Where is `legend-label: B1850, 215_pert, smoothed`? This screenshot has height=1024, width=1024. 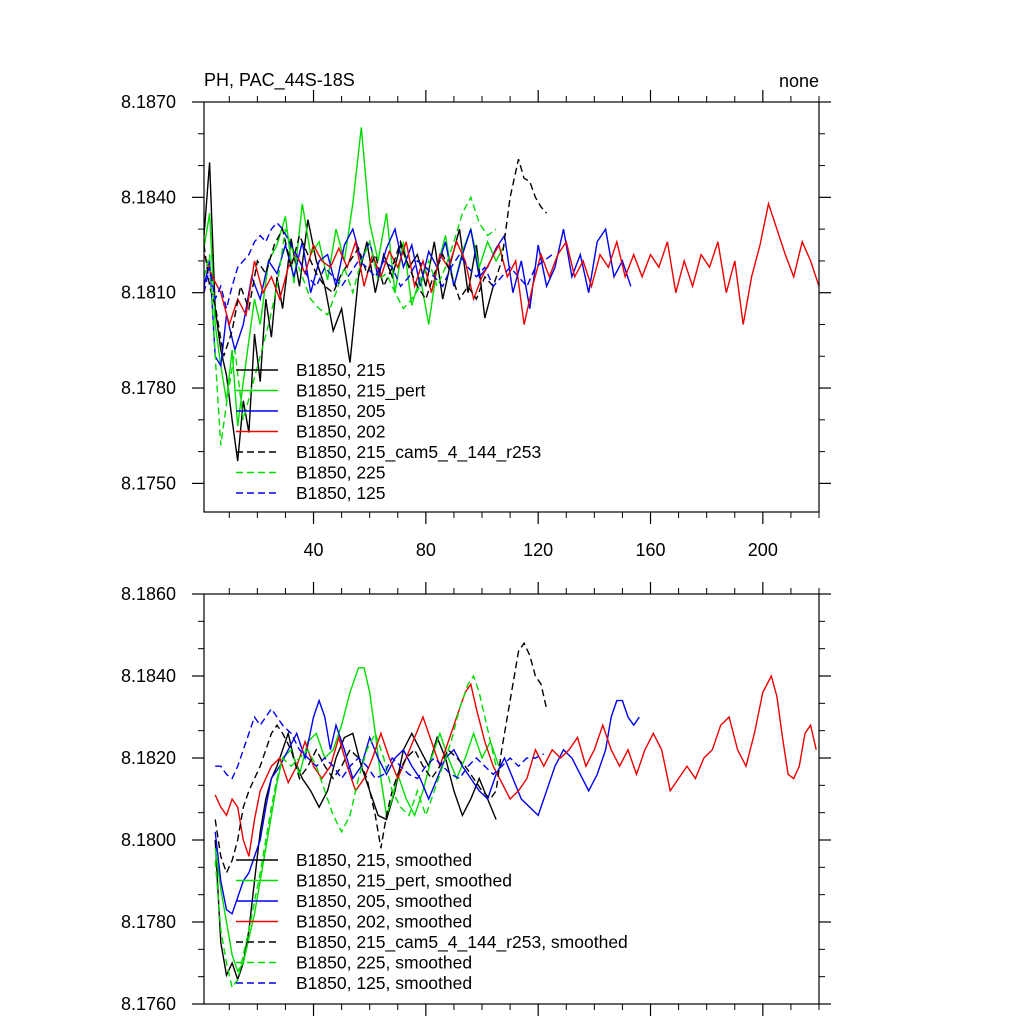
legend-label: B1850, 215_pert, smoothed is located at coordinates (404, 881).